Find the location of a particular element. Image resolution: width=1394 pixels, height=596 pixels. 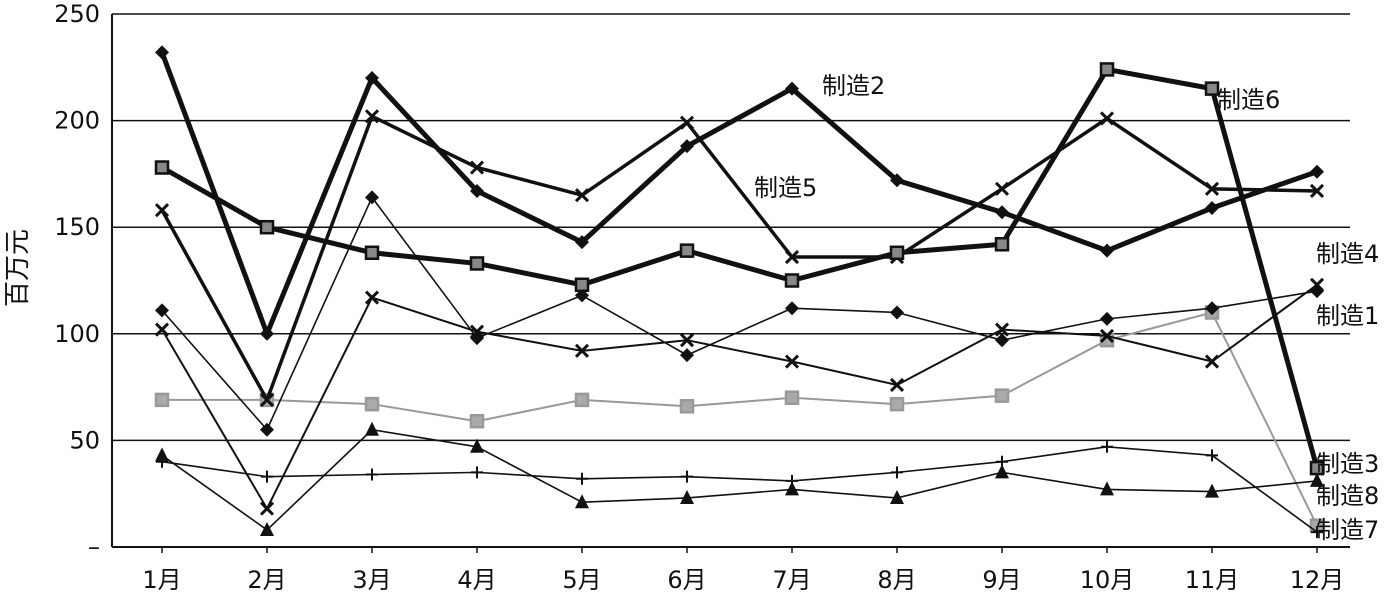

series-label: 制造1 is located at coordinates (1347, 316).